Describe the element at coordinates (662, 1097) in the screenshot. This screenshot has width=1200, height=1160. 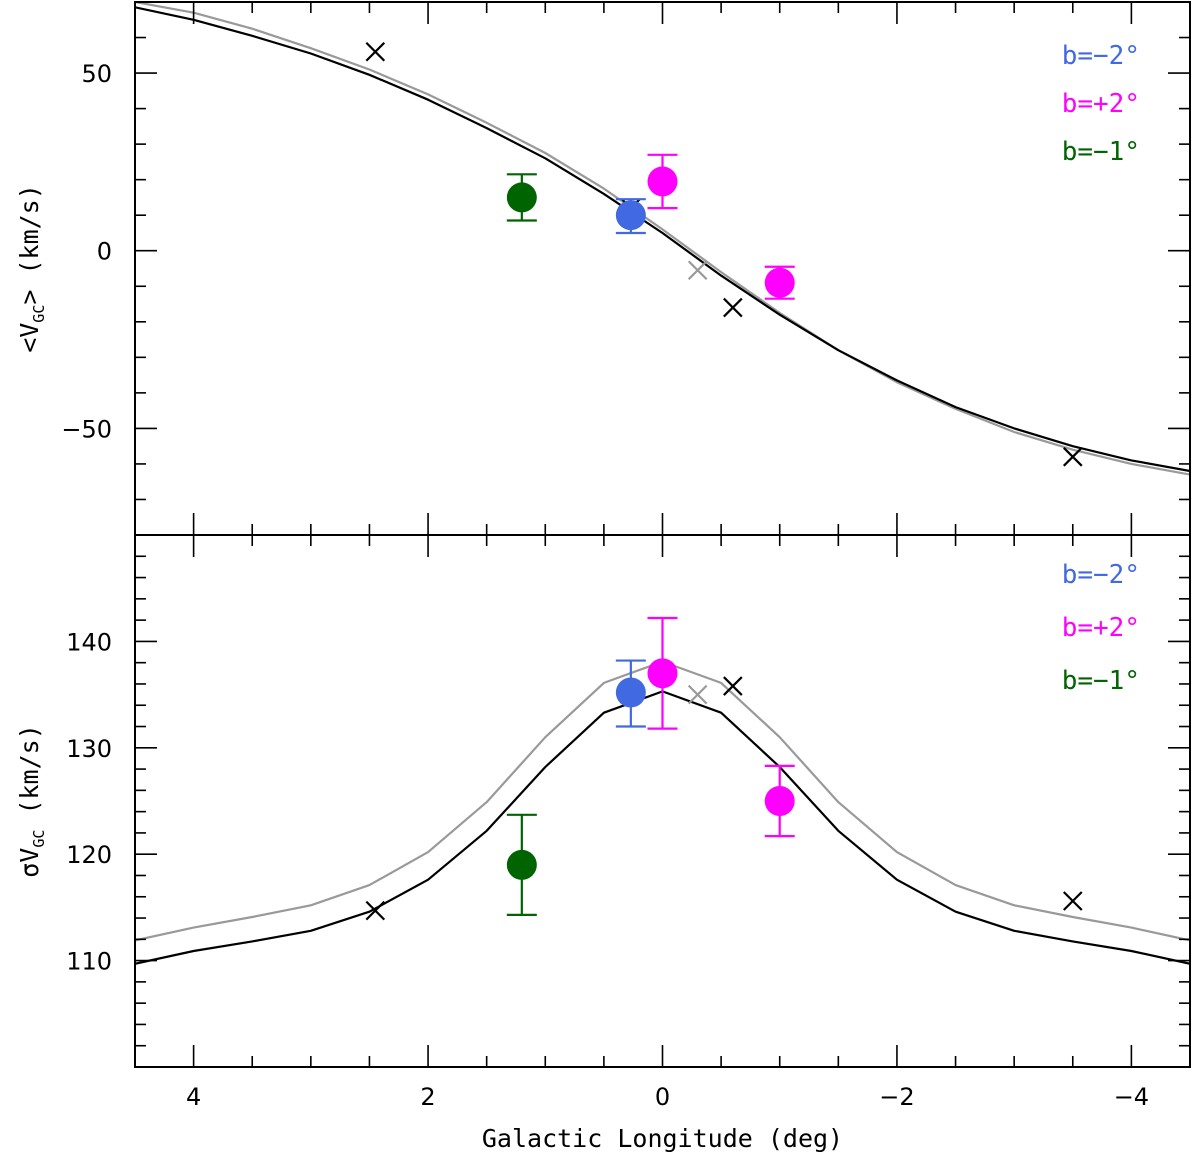
I see `x-tick-label: 0` at that location.